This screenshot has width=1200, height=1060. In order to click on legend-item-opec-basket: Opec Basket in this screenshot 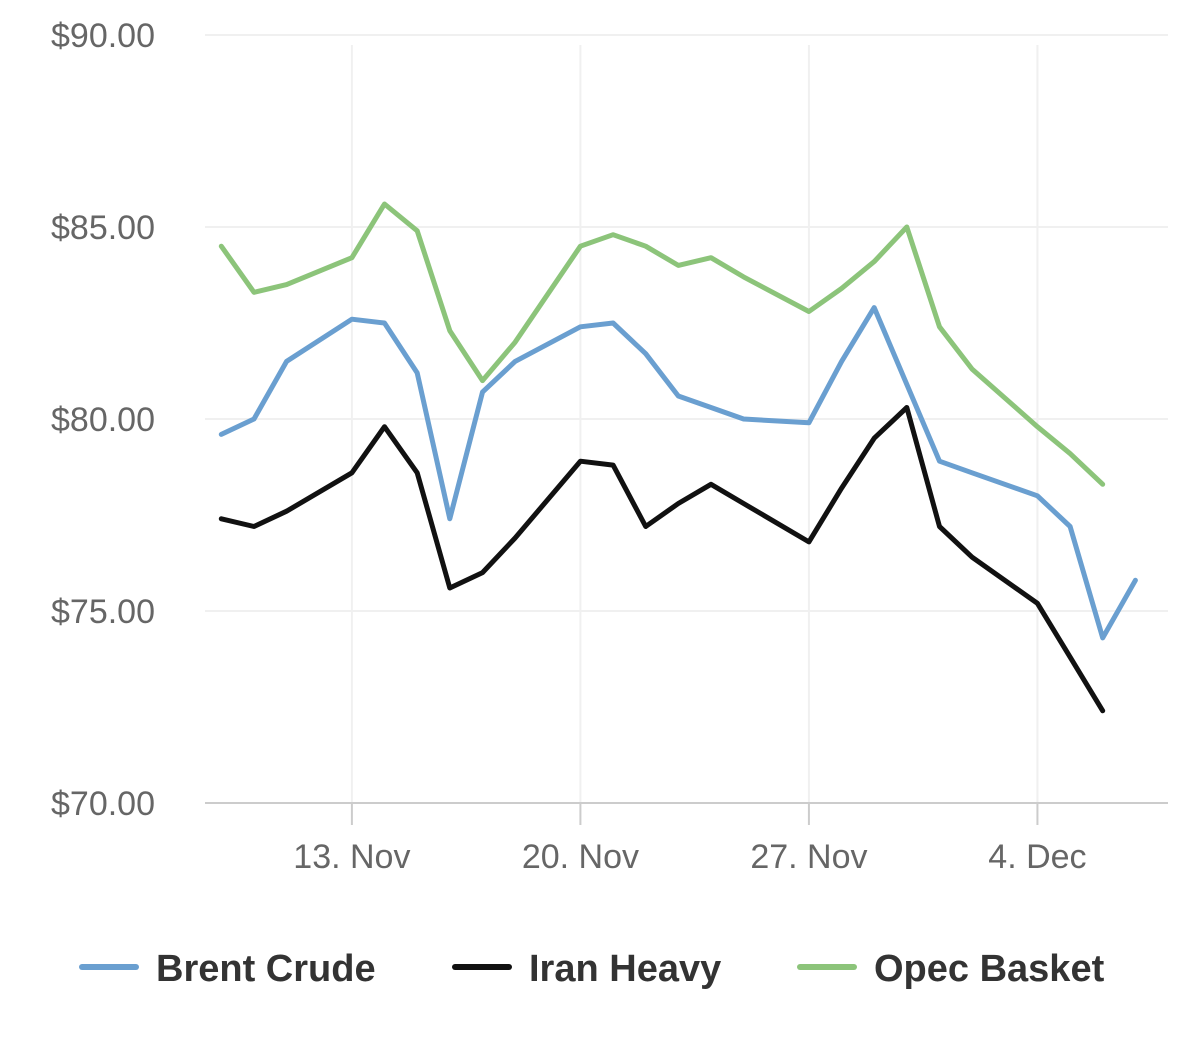, I will do `click(951, 969)`.